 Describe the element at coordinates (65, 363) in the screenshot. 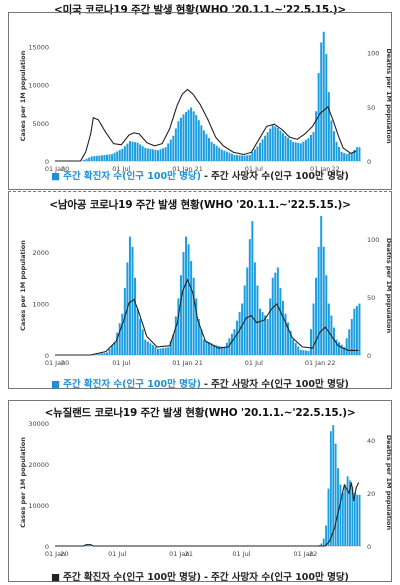

I see `x-tick-label: 20` at that location.